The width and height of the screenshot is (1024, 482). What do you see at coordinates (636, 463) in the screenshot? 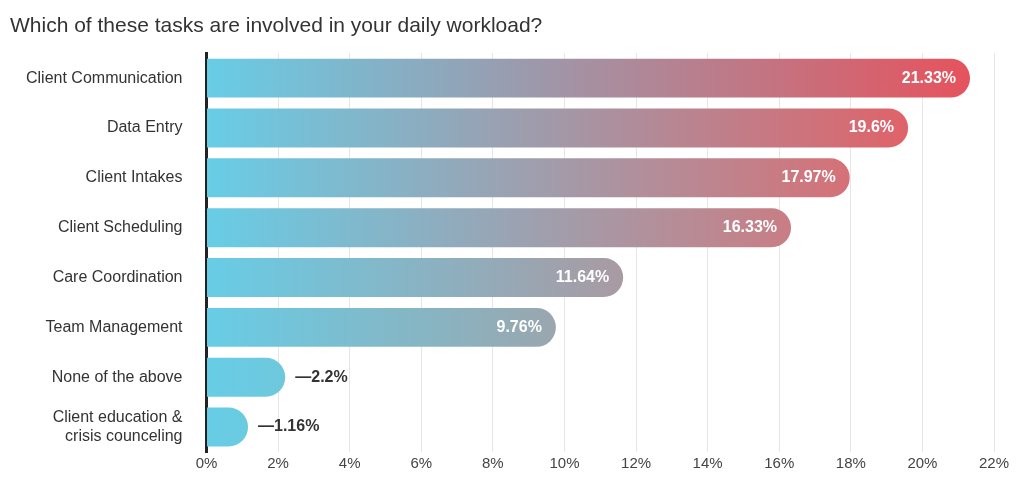
I see `x-tick-label: 12%` at bounding box center [636, 463].